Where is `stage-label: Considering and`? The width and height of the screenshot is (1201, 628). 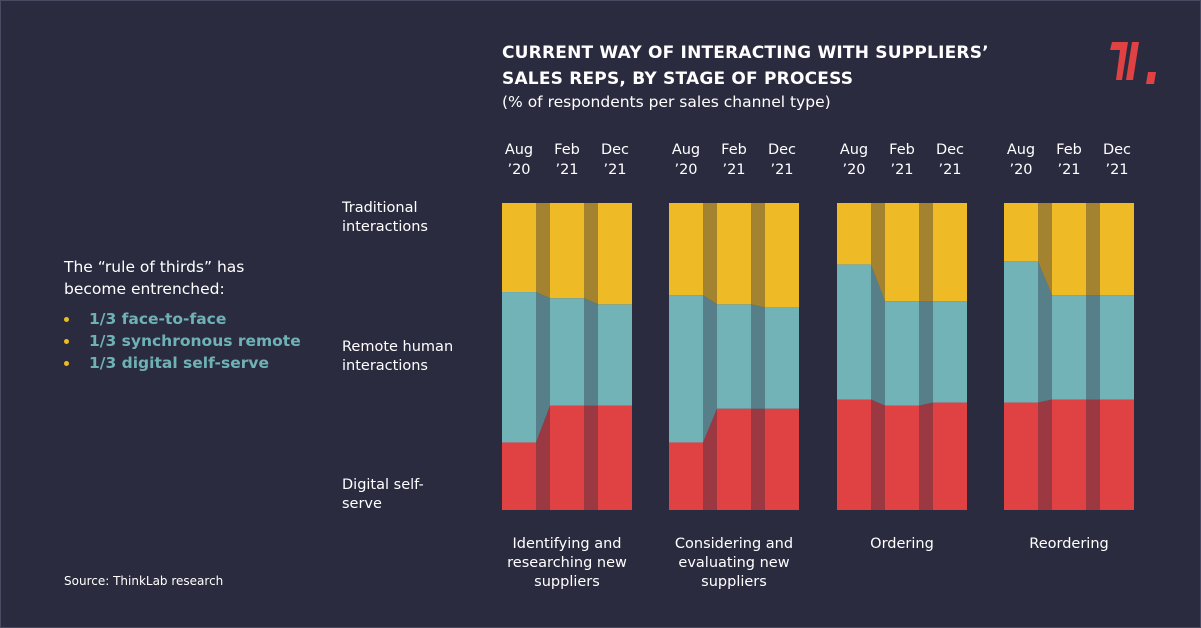 stage-label: Considering and is located at coordinates (734, 544).